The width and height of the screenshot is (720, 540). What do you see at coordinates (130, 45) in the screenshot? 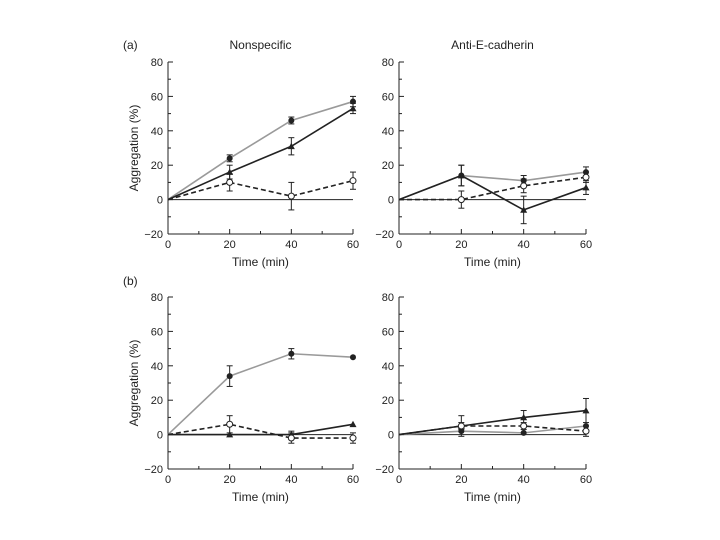
I see `panel-label-a: (a)` at bounding box center [130, 45].